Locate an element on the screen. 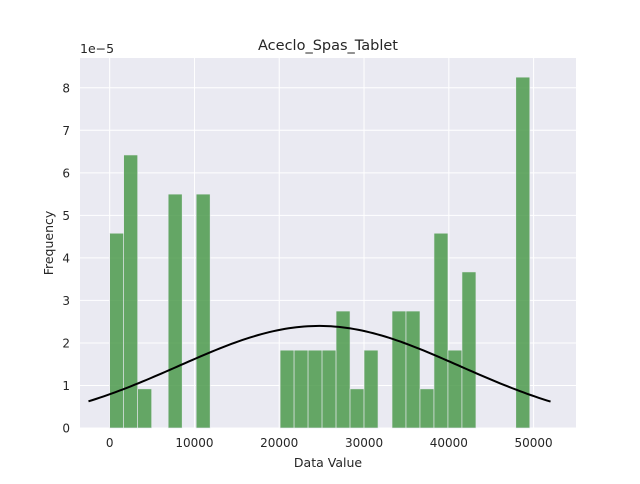 This screenshot has height=484, width=640. x-tick-label: 0 is located at coordinates (110, 443).